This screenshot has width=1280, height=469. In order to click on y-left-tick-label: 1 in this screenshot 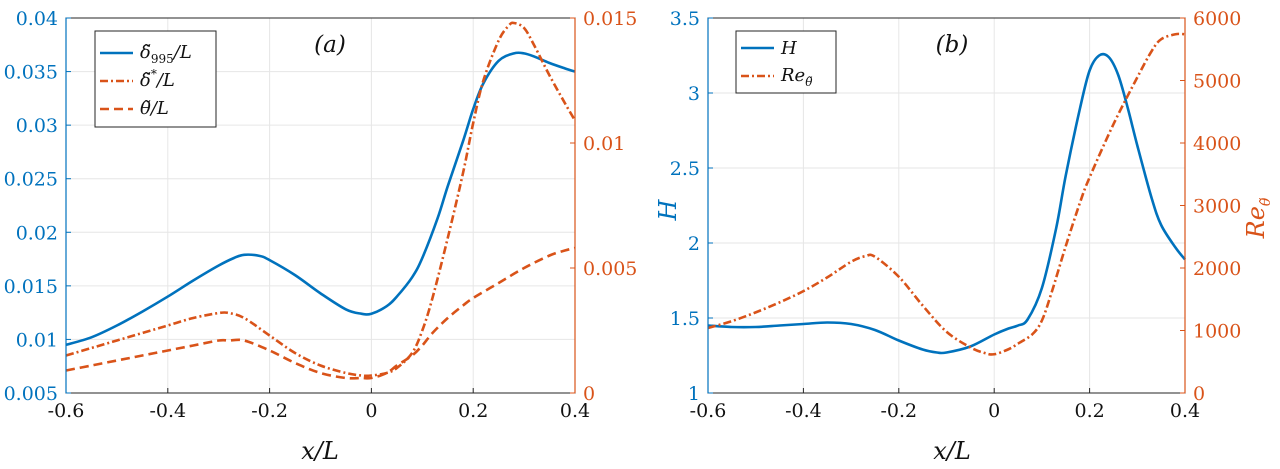, I will do `click(694, 394)`.